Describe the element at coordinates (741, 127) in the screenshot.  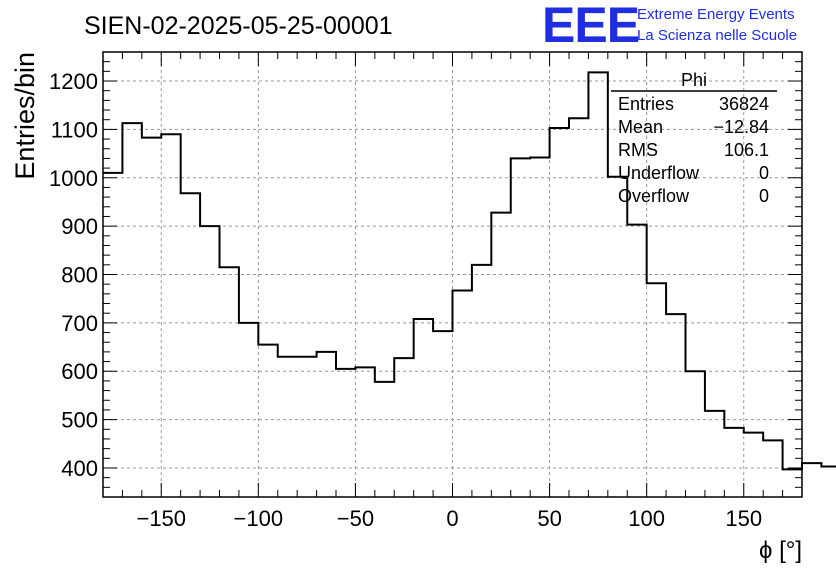
I see `stats-row-value: −12.84` at that location.